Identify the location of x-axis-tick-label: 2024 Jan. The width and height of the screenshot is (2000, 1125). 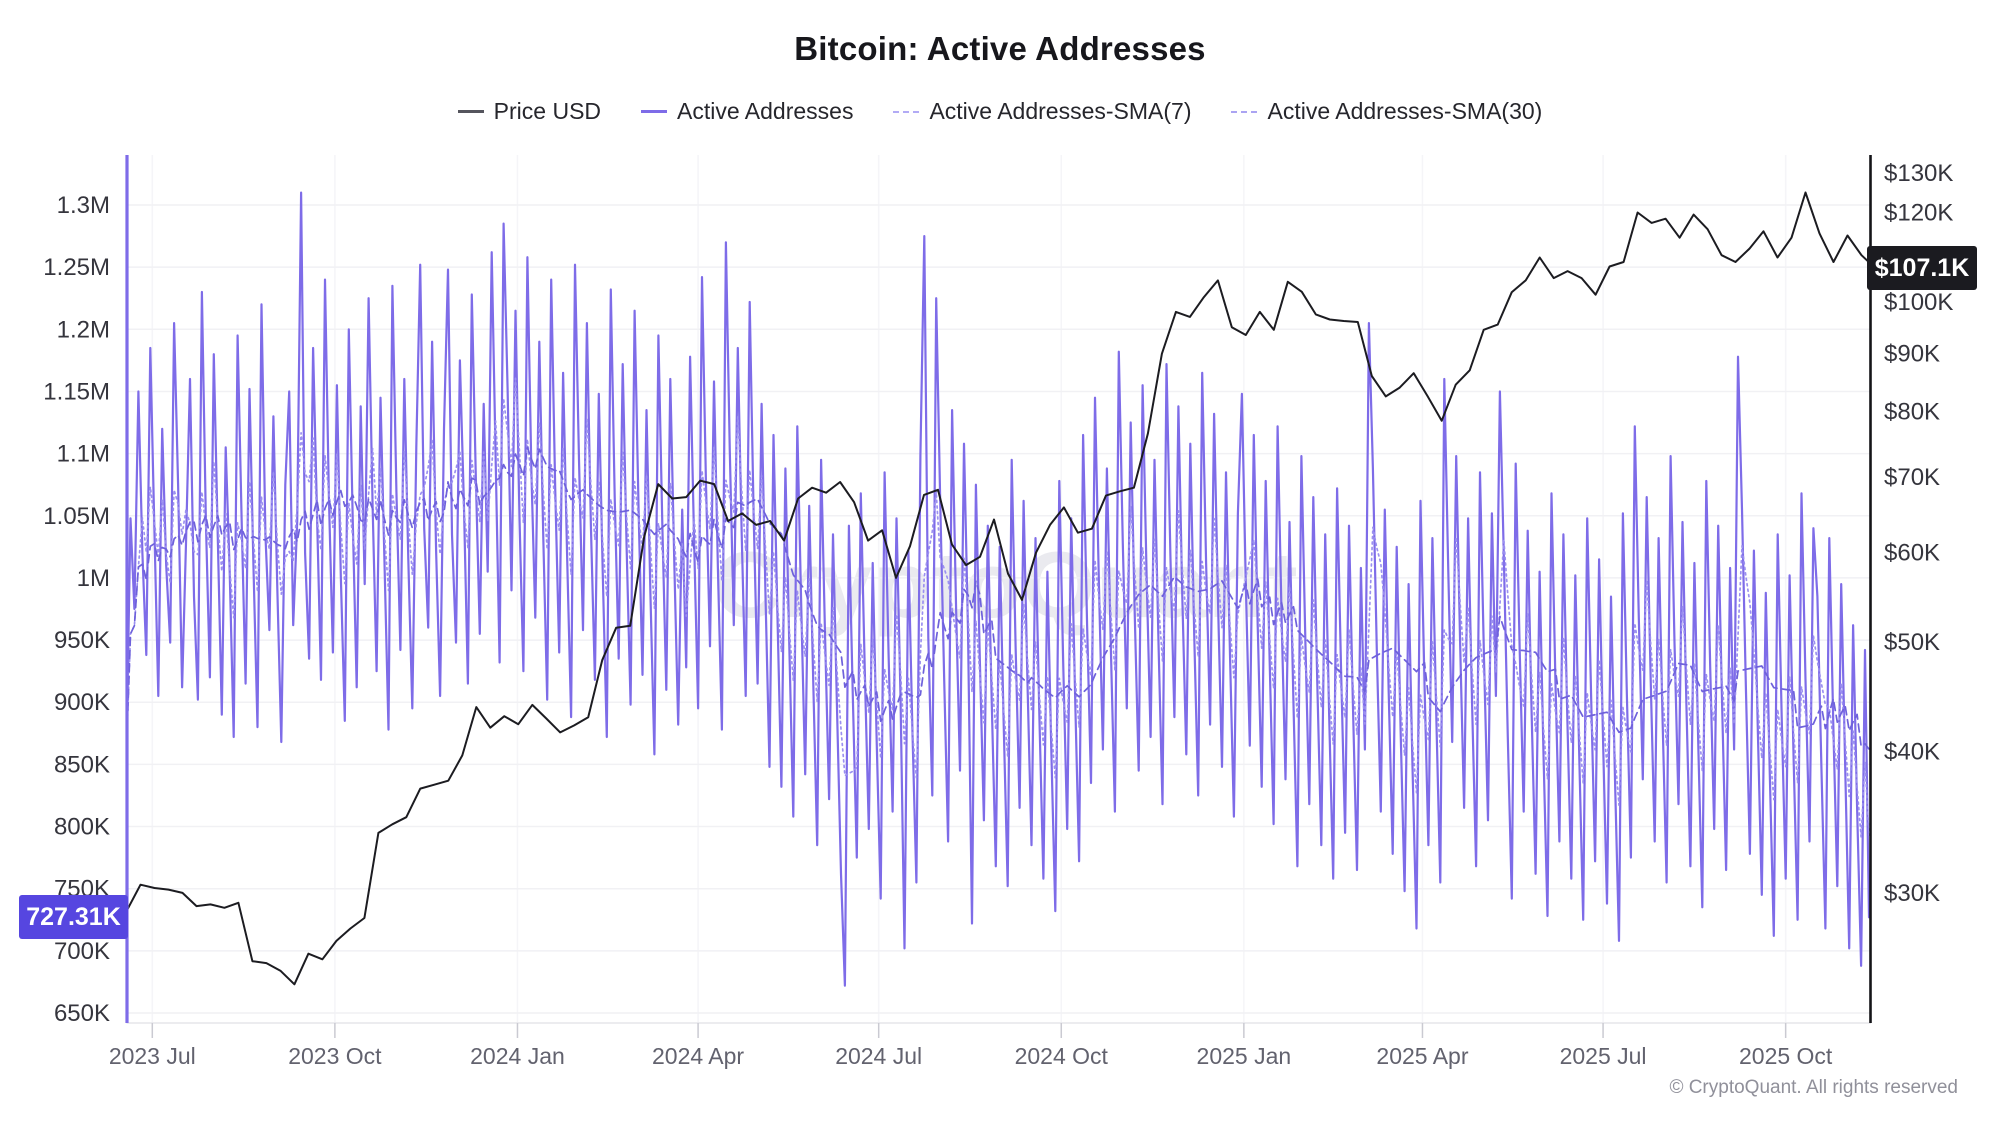
(517, 1056).